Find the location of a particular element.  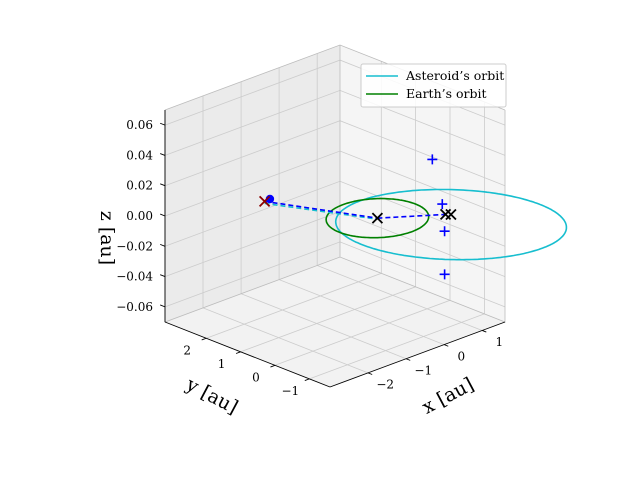

x-axis-label: x [au] is located at coordinates (447, 395).